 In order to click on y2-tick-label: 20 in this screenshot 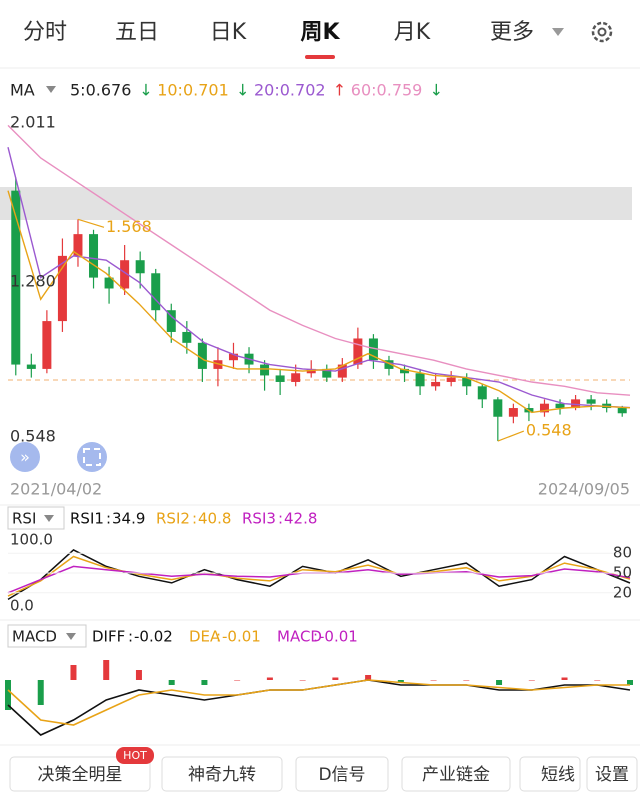, I will do `click(622, 592)`.